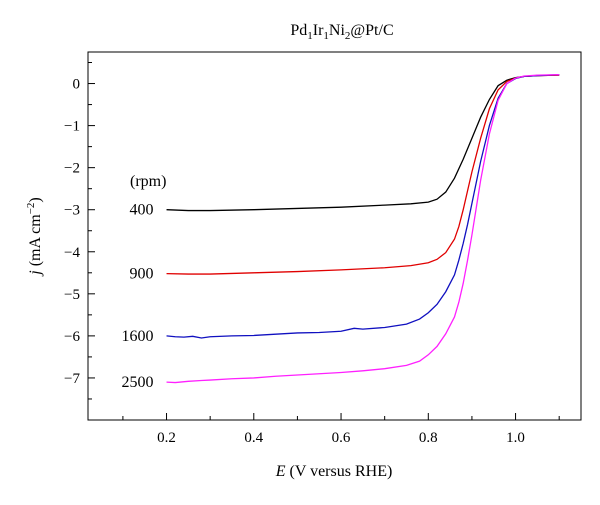 The width and height of the screenshot is (600, 505). Describe the element at coordinates (35, 242) in the screenshot. I see `y-axis-label-unit: (mA cm` at that location.